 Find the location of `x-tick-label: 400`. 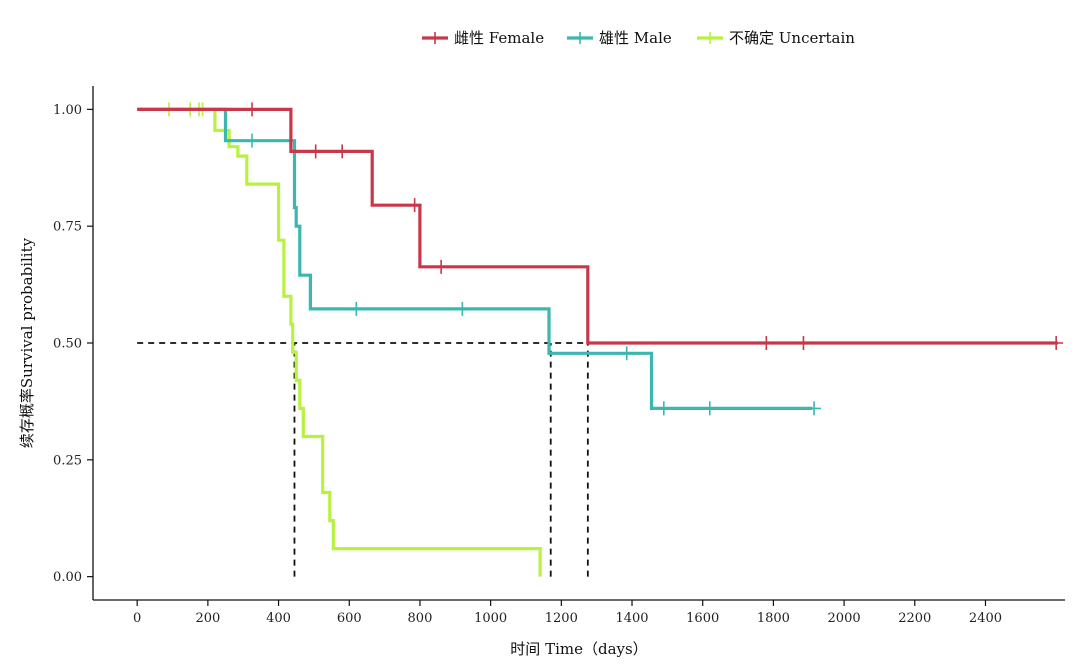

x-tick-label: 400 is located at coordinates (278, 618).